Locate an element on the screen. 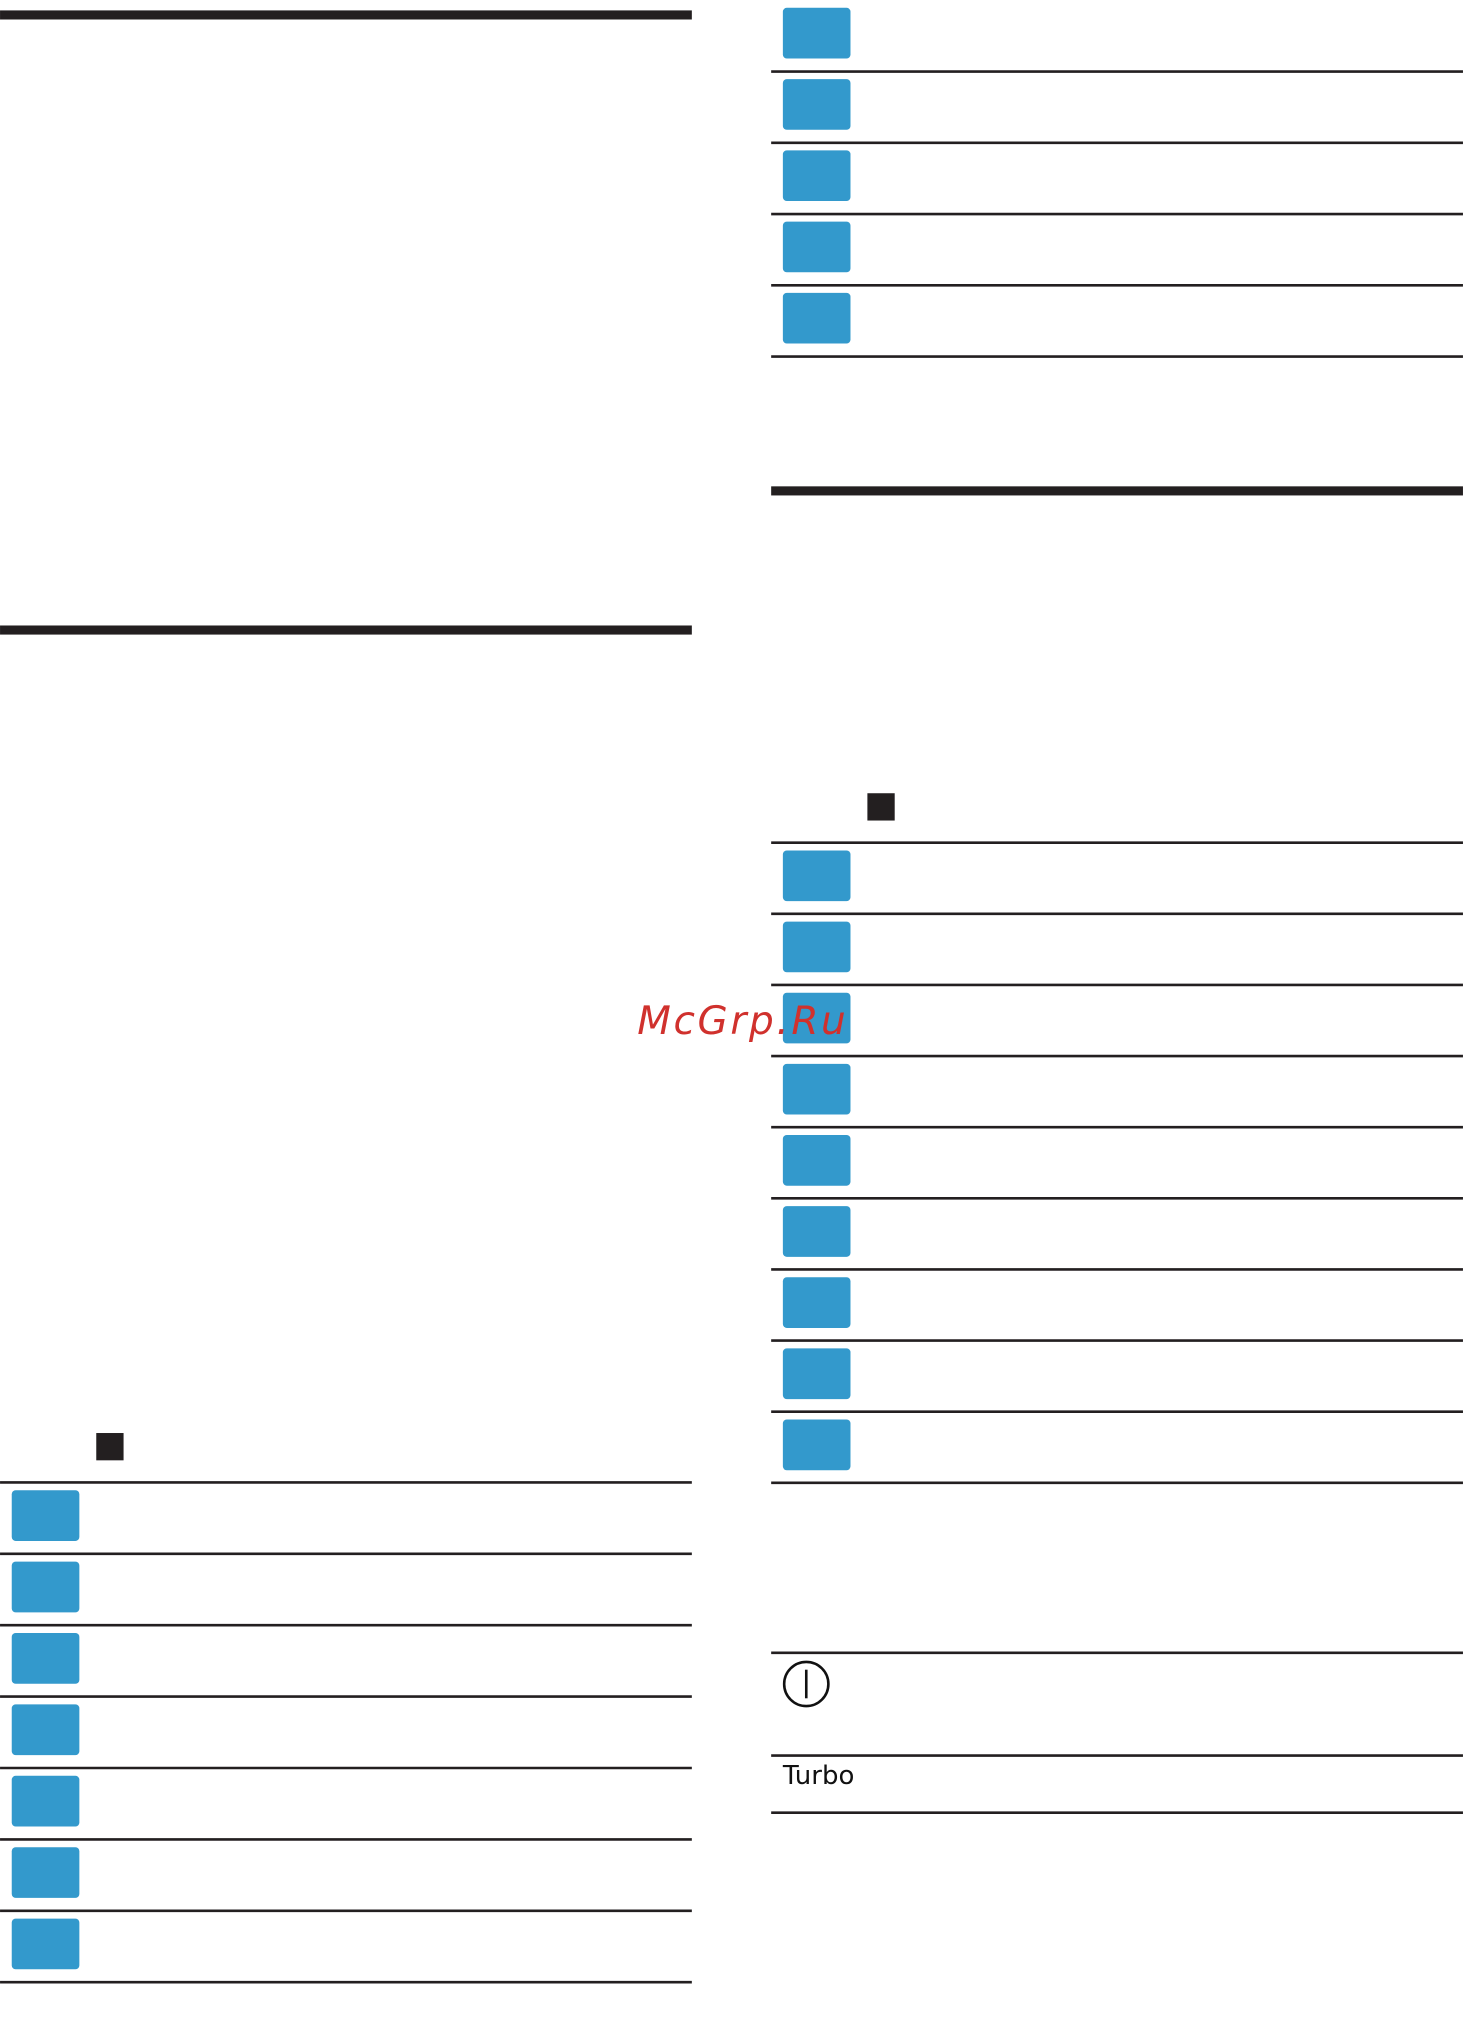 This screenshot has height=2039, width=1463. watermark: McGrp.Ru is located at coordinates (742, 1021).